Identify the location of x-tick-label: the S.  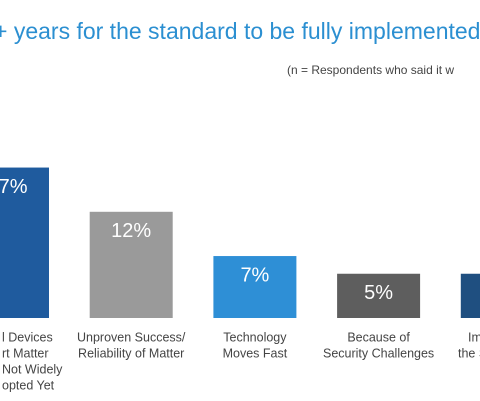
(469, 353).